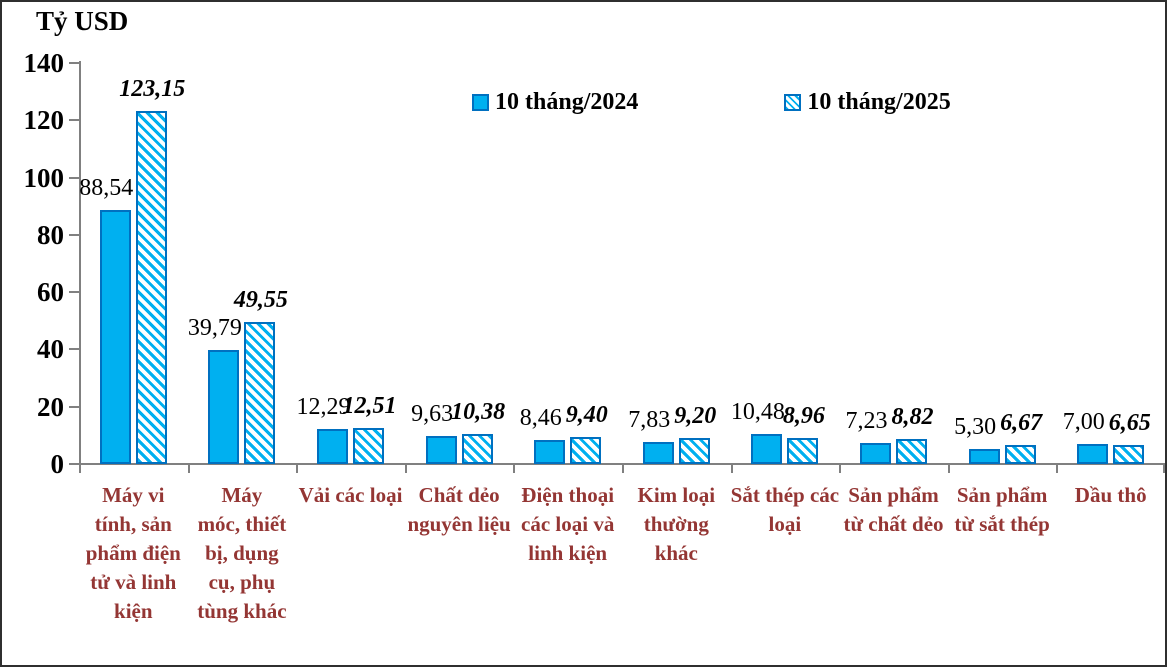 This screenshot has height=667, width=1167. What do you see at coordinates (568, 524) in the screenshot?
I see `category-label: Điện thoại các loại và linh kiện` at bounding box center [568, 524].